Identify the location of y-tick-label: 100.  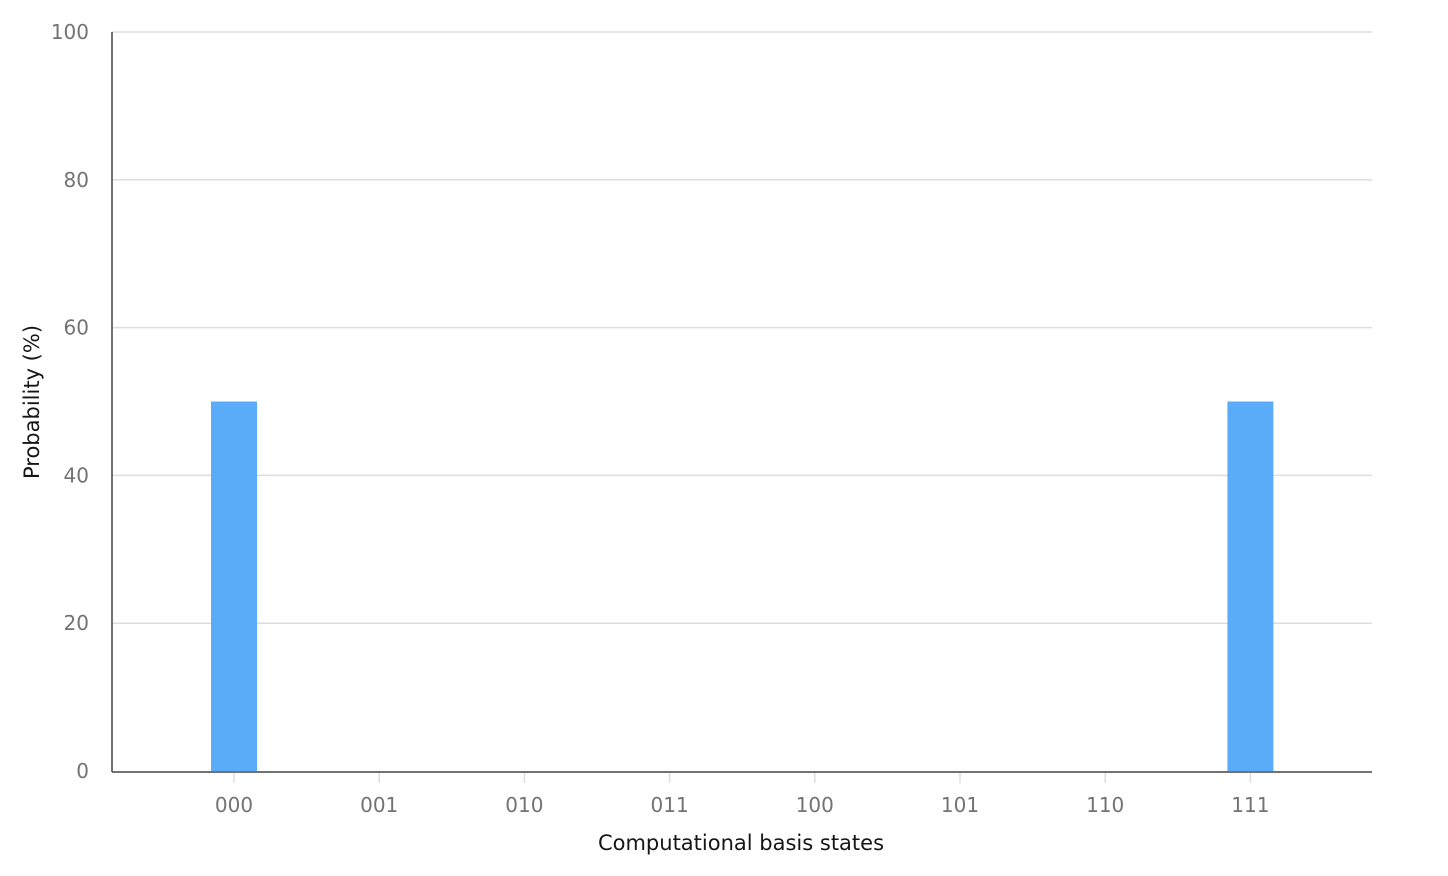
(70, 32).